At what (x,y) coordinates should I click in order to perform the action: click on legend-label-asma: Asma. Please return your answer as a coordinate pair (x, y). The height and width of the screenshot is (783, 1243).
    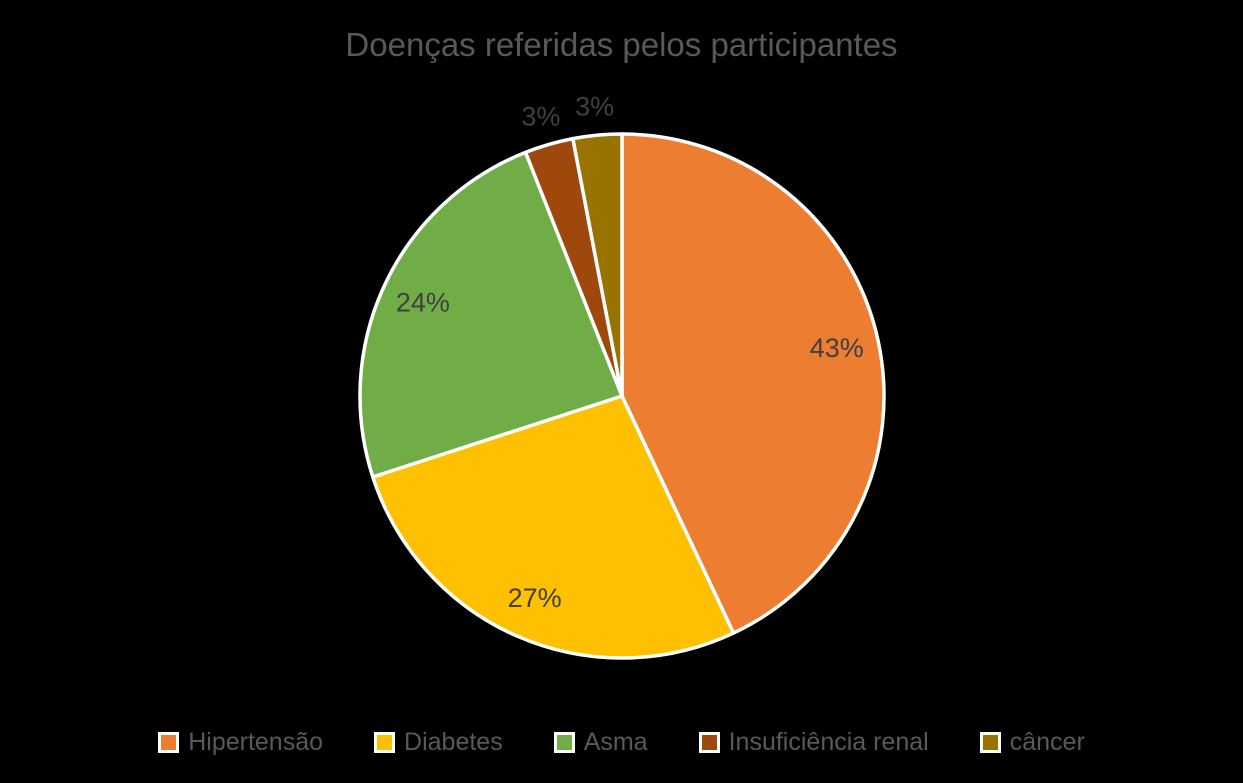
    Looking at the image, I should click on (615, 742).